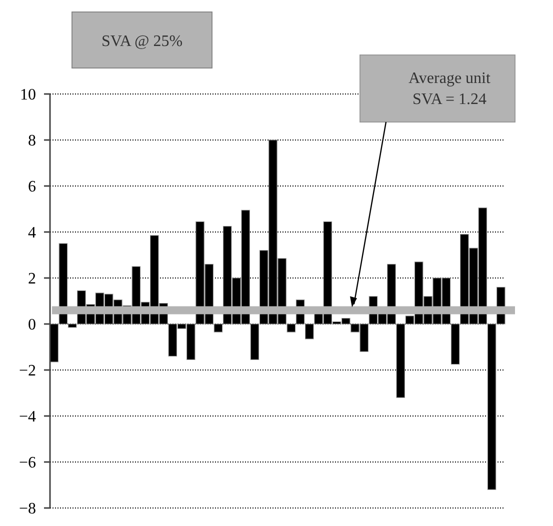  Describe the element at coordinates (32, 279) in the screenshot. I see `y-tick-label: 2` at that location.